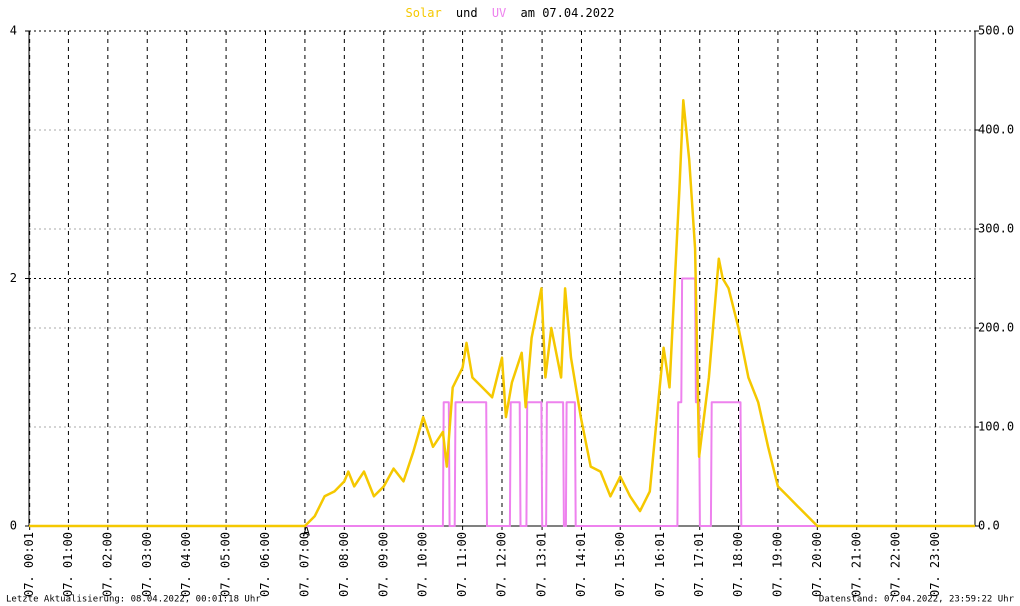 The image size is (1020, 606). Describe the element at coordinates (499, 13) in the screenshot. I see `title-series-uv: UV` at that location.